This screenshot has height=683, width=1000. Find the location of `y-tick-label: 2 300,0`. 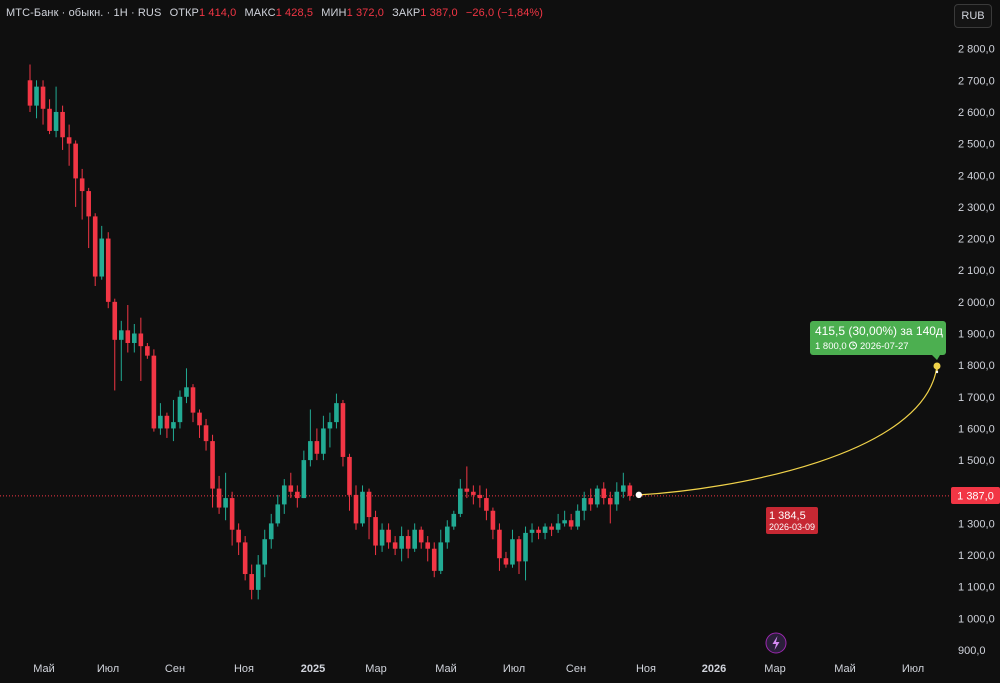

y-tick-label: 2 300,0 is located at coordinates (976, 208).